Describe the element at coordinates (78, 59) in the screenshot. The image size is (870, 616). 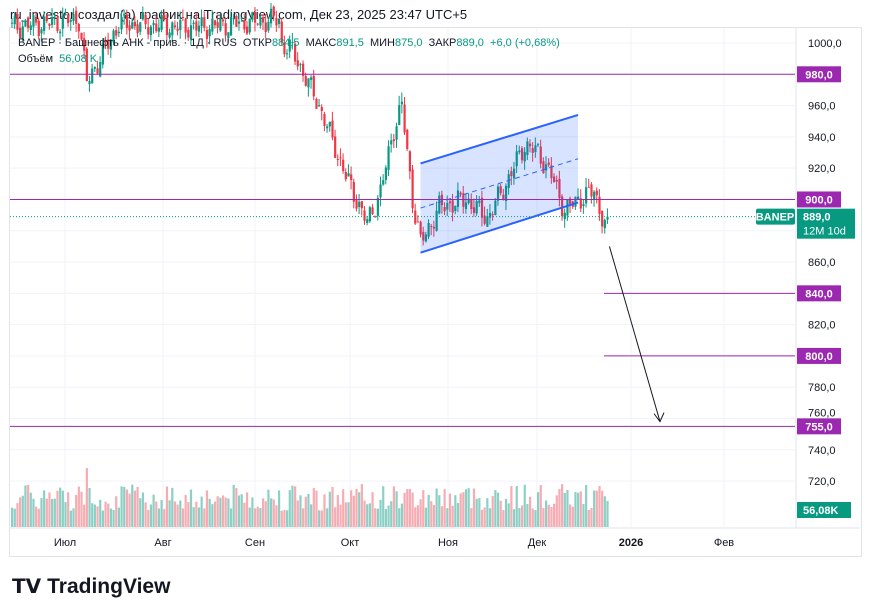
I see `volume-value: 56,08 K` at that location.